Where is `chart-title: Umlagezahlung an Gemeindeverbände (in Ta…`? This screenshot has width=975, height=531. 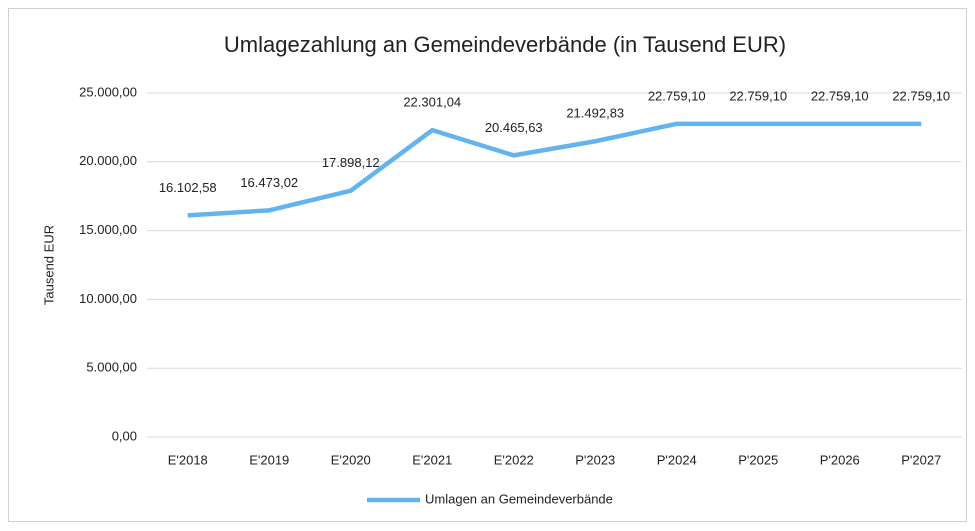
chart-title: Umlagezahlung an Gemeindeverbände (in Ta… is located at coordinates (505, 44).